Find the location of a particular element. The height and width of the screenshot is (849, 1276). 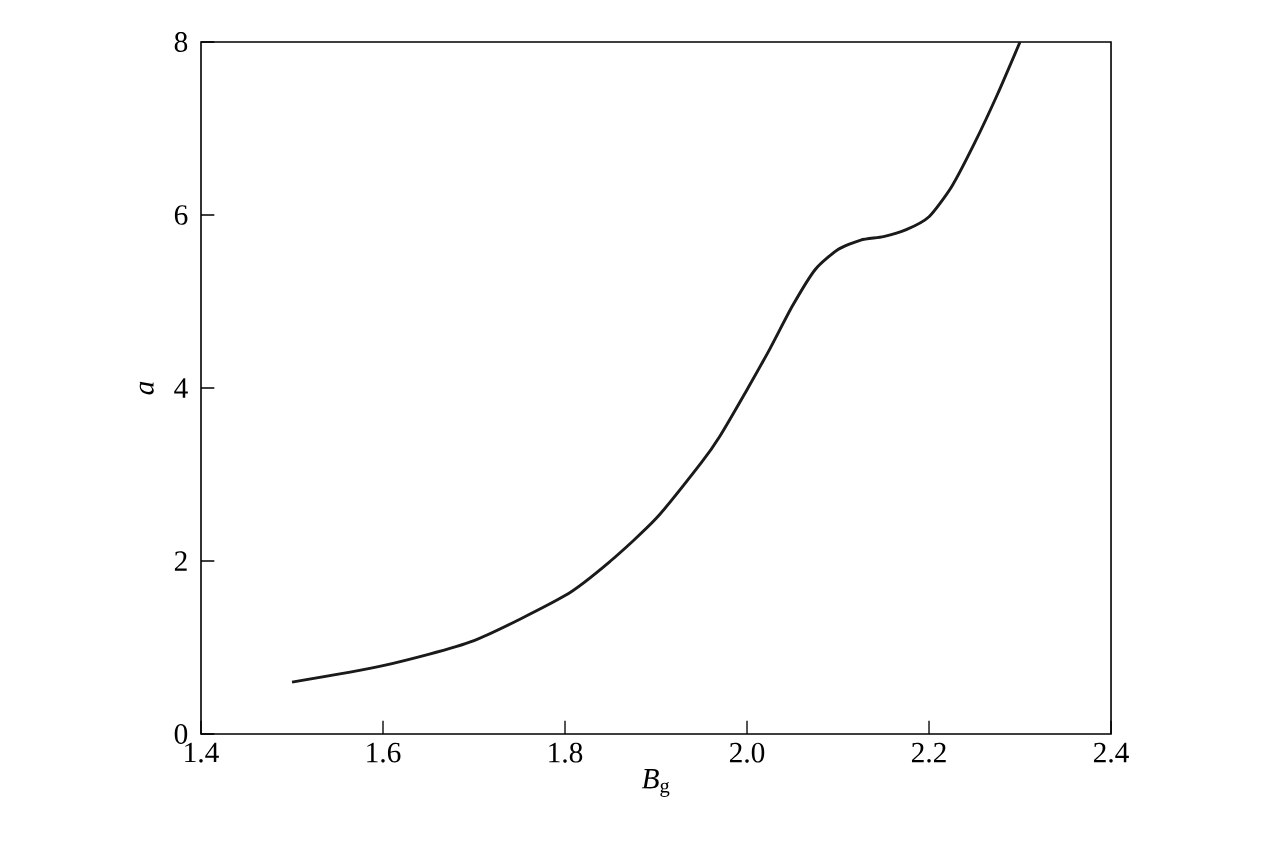

y-tick-label: 4 is located at coordinates (181, 388).